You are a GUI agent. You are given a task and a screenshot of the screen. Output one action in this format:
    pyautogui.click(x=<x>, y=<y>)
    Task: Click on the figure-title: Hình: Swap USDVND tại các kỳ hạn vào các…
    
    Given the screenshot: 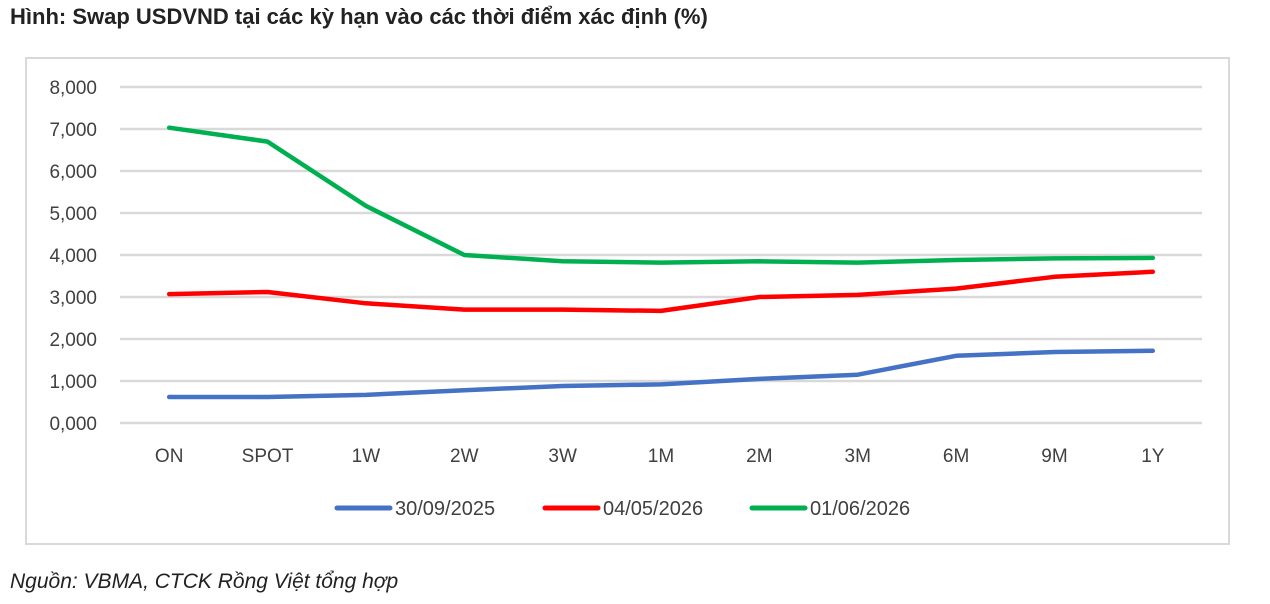 What is the action you would take?
    pyautogui.click(x=359, y=16)
    